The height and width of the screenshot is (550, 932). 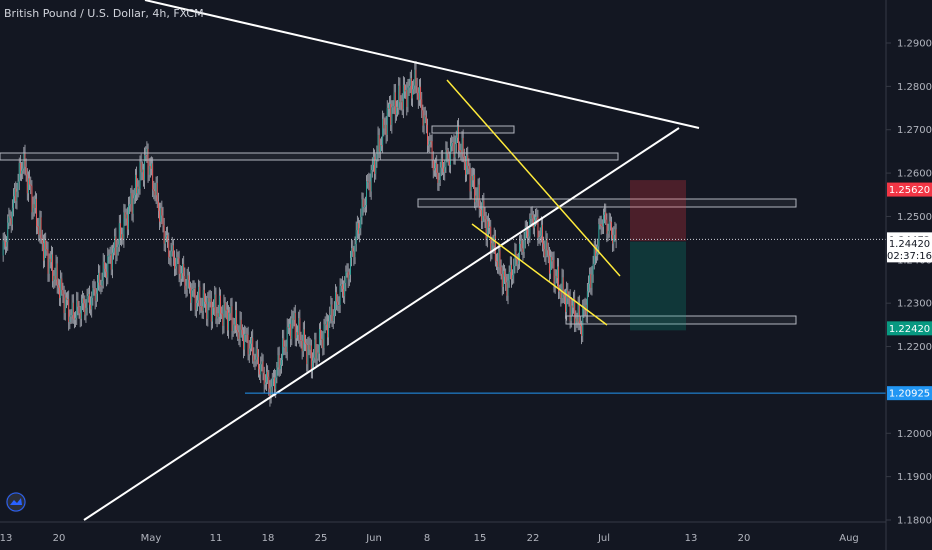 What do you see at coordinates (914, 130) in the screenshot?
I see `price-tick-label: 1.27000` at bounding box center [914, 130].